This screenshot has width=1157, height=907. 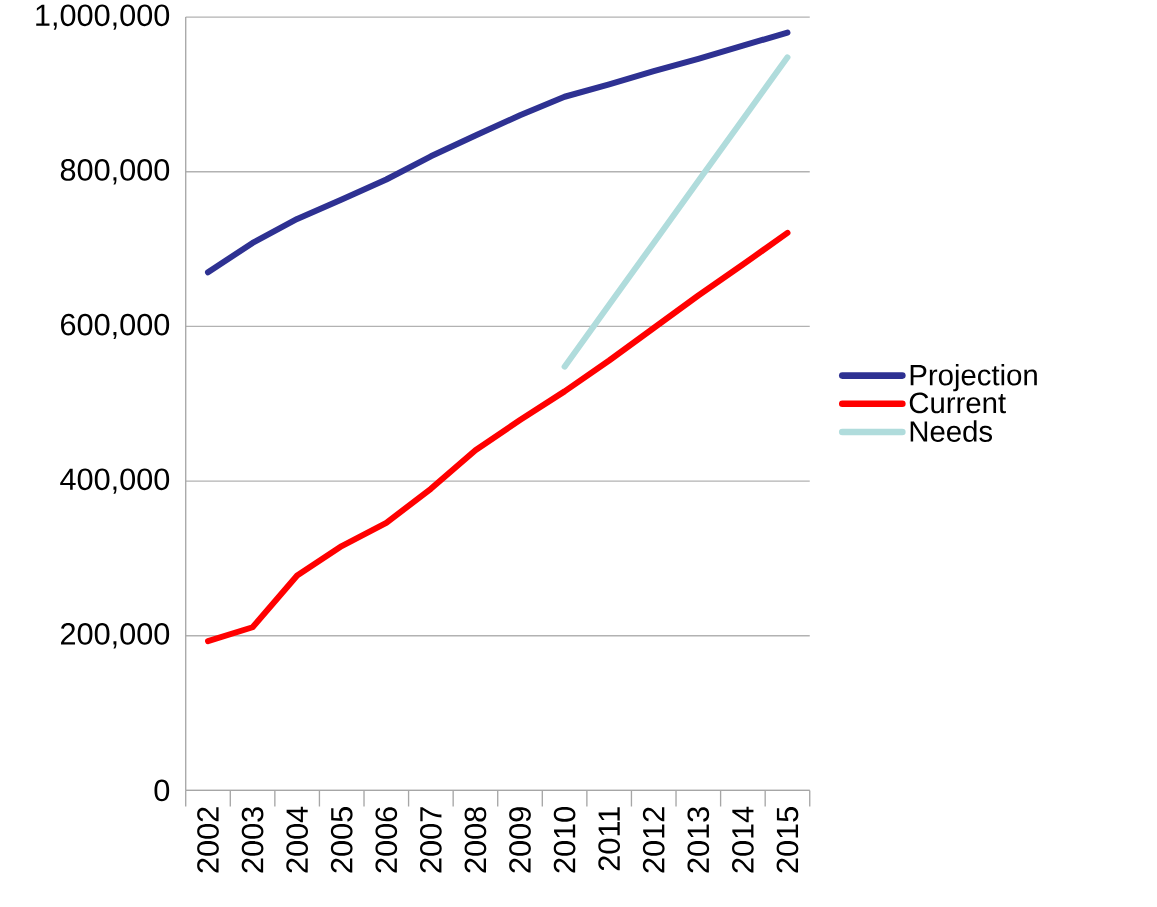 I want to click on x-tick-label: 2011, so click(x=609, y=838).